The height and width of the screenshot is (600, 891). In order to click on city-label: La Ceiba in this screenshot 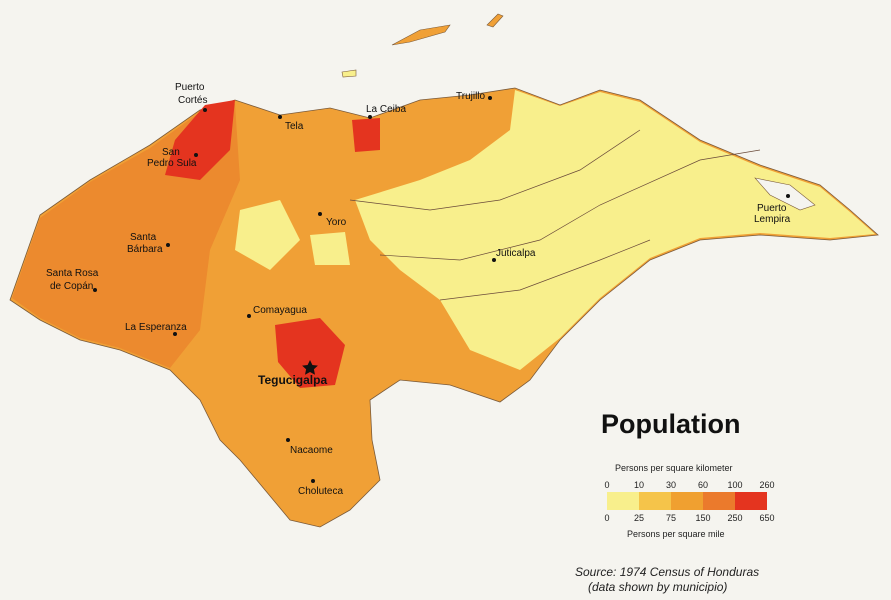, I will do `click(386, 109)`.